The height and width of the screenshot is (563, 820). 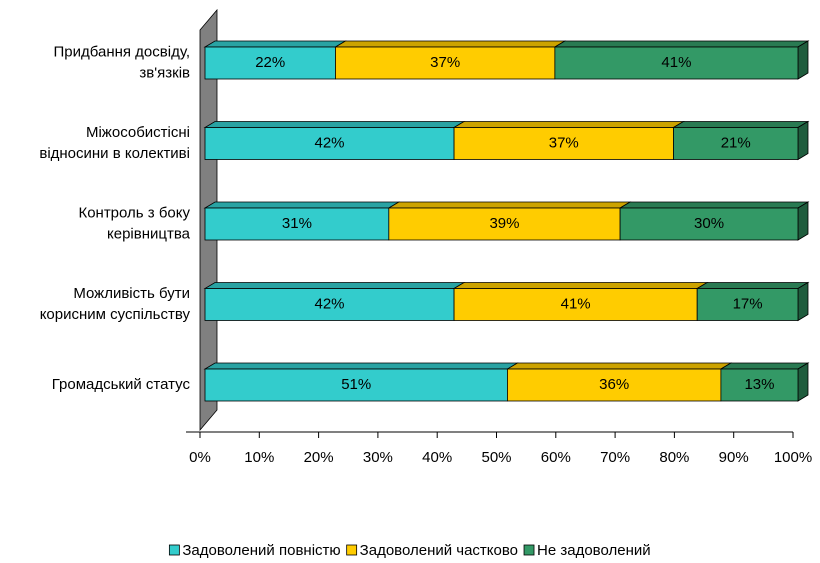 What do you see at coordinates (734, 457) in the screenshot?
I see `x-tick-label: 90%` at bounding box center [734, 457].